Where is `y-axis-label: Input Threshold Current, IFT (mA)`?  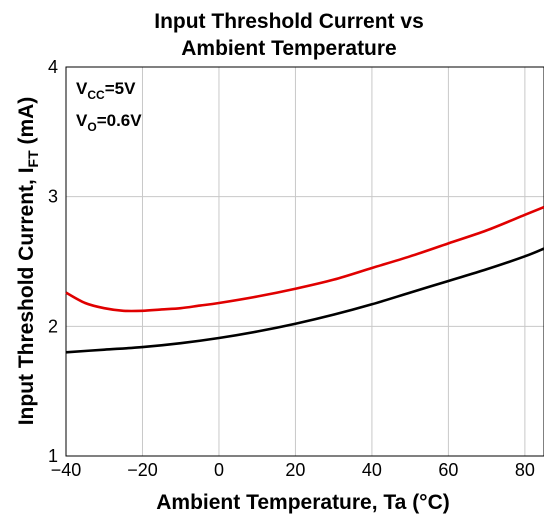 y-axis-label: Input Threshold Current, IFT (mA) is located at coordinates (28, 261).